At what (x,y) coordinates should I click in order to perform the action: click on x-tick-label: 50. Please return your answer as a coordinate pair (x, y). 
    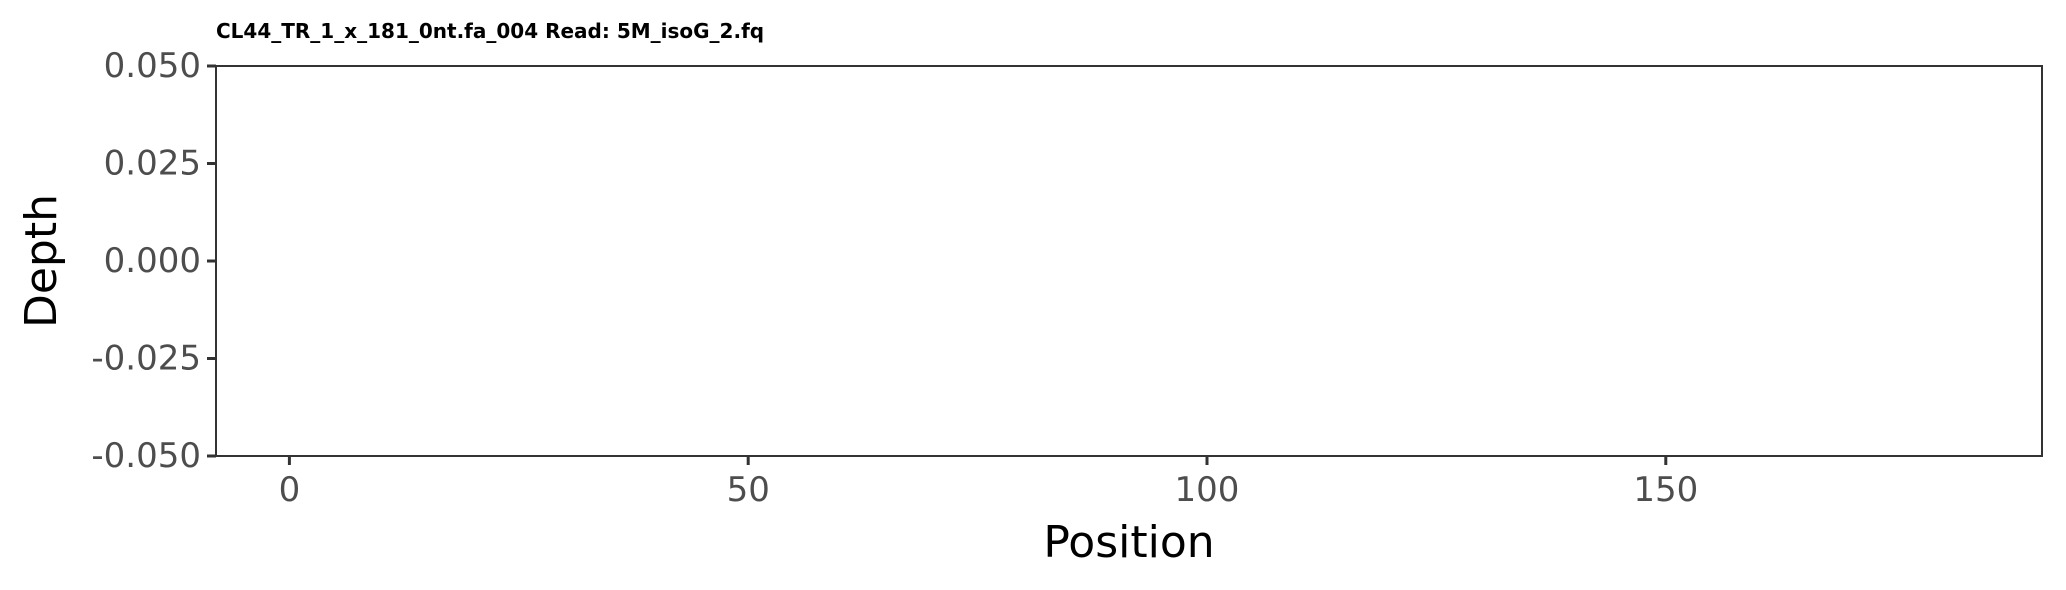
    Looking at the image, I should click on (748, 490).